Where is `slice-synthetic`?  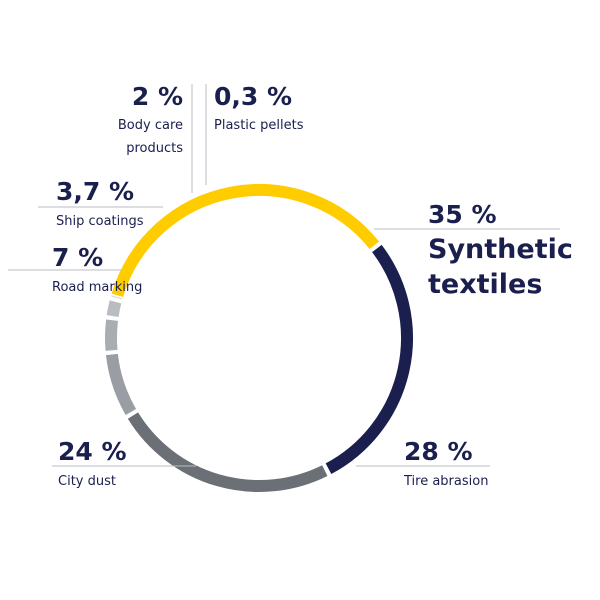
slice-synthetic is located at coordinates (245, 240).